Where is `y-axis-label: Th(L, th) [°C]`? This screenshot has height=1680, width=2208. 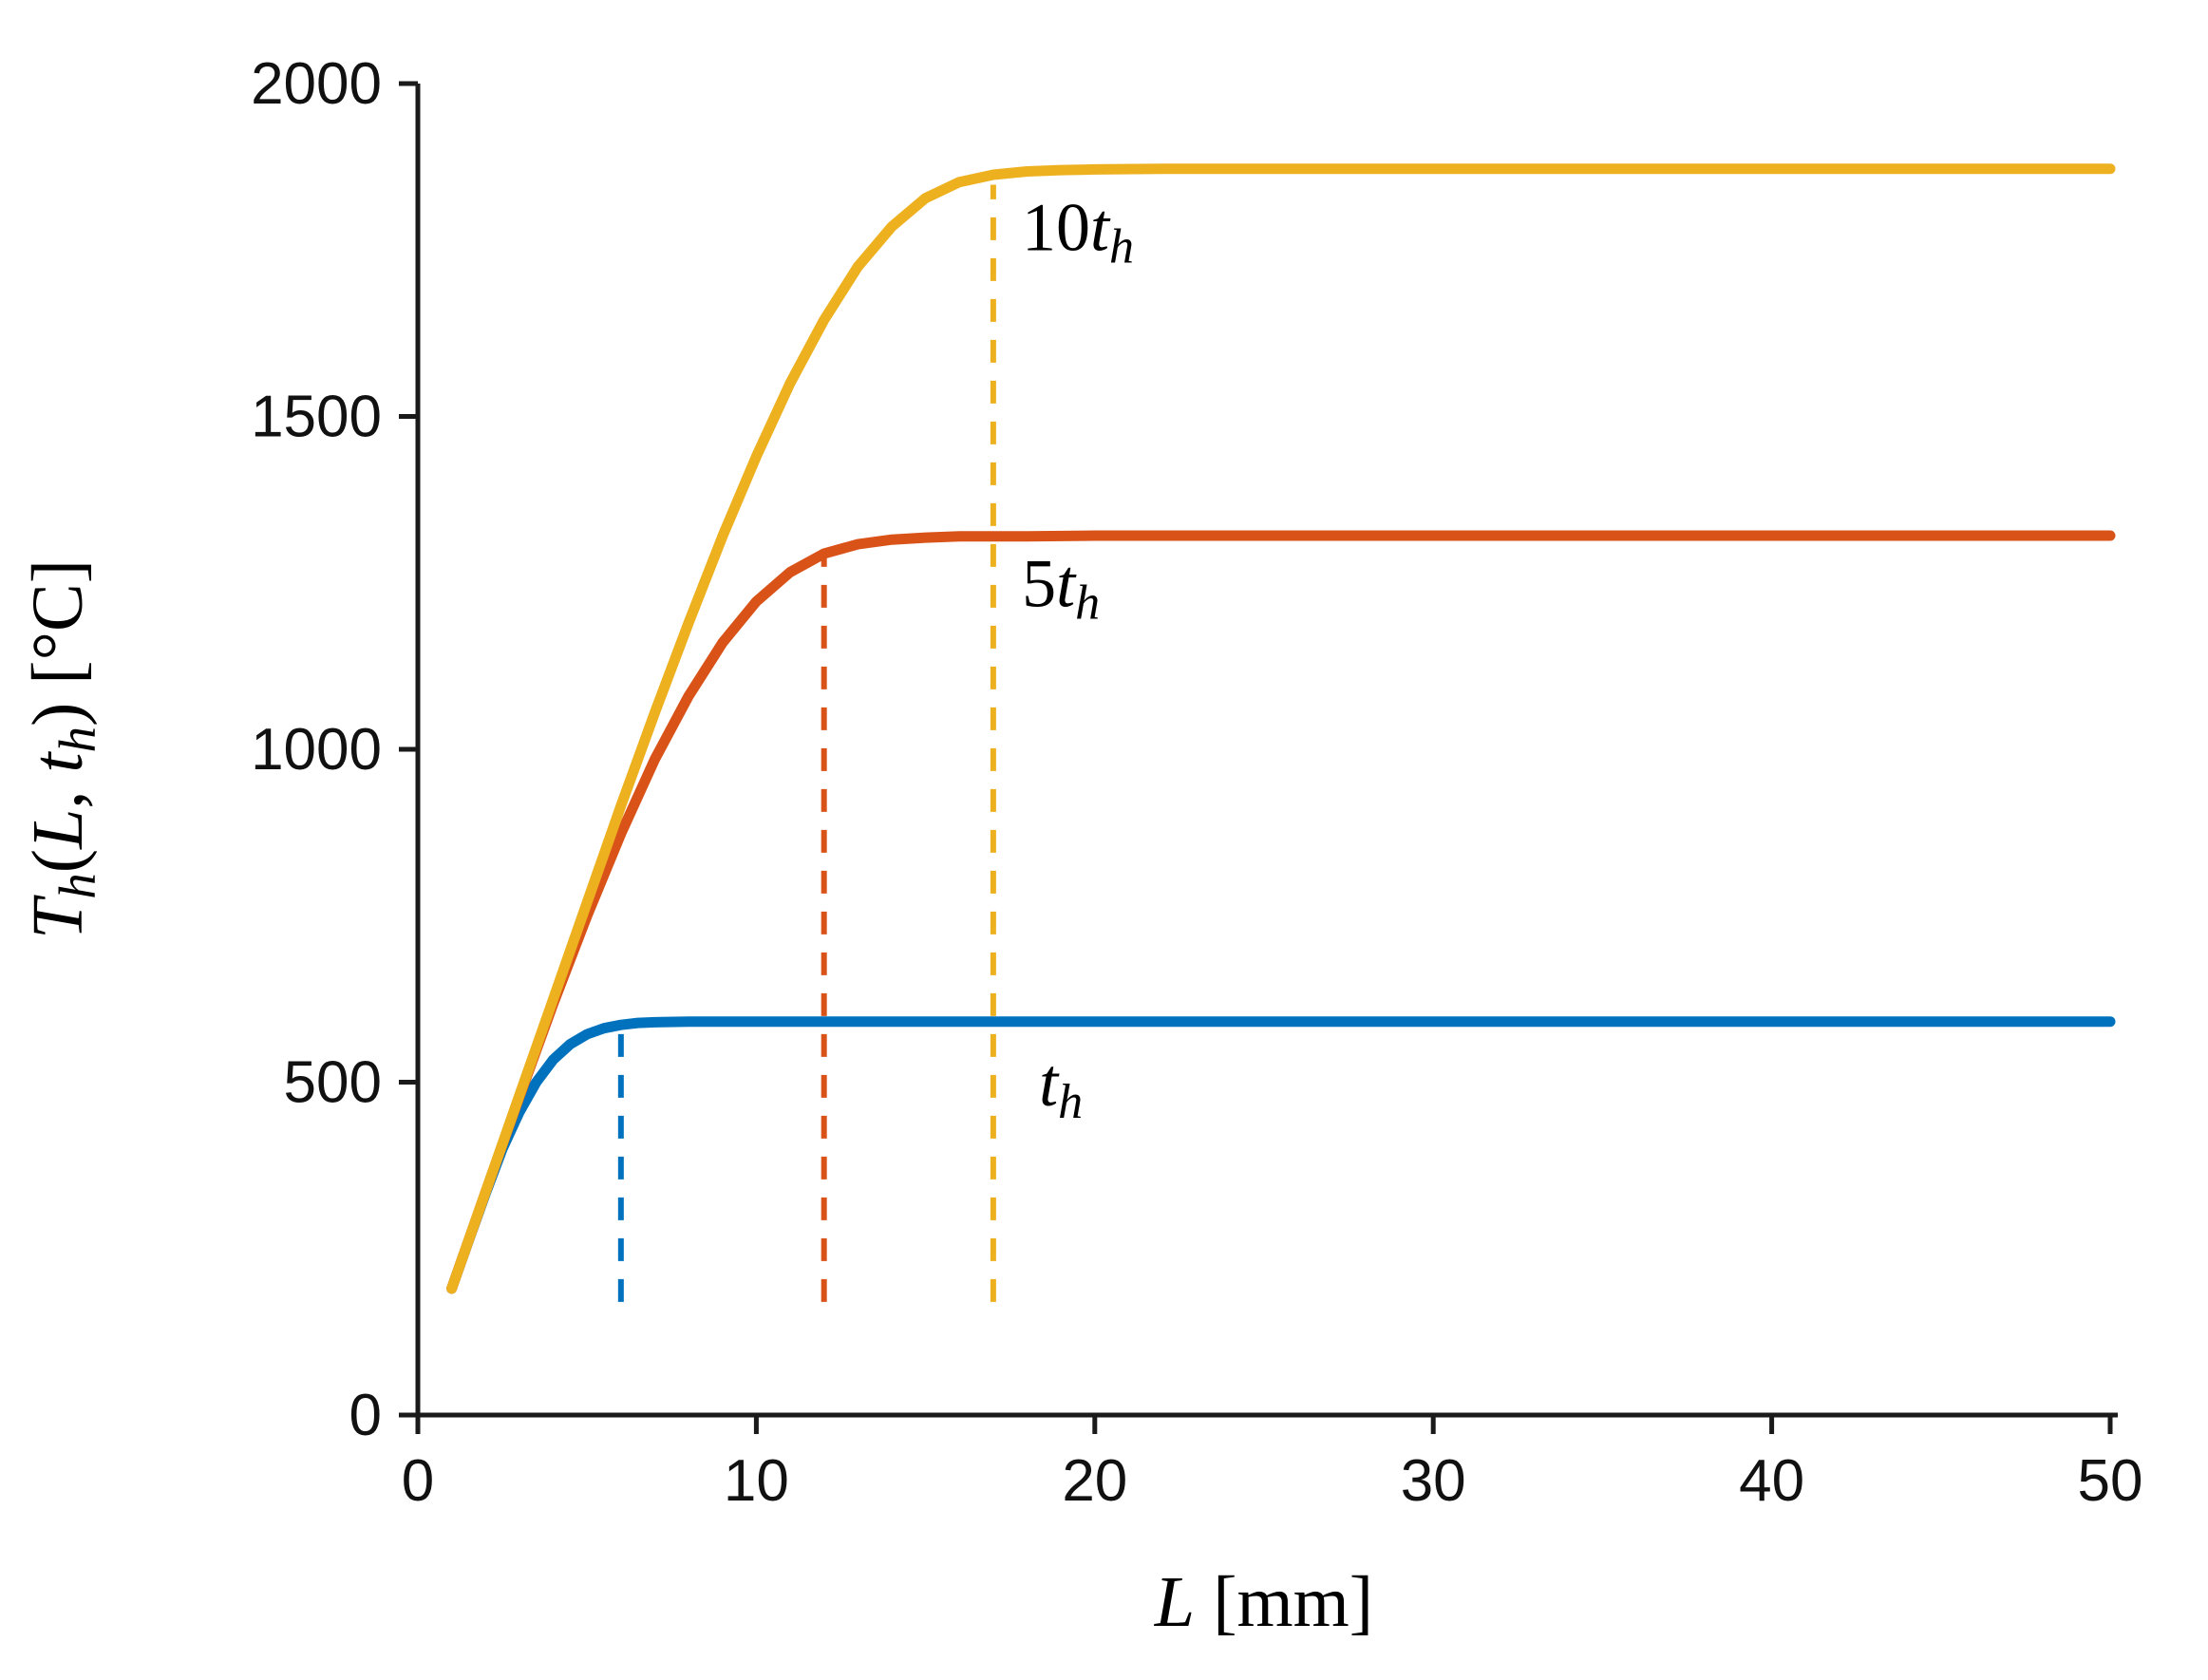 y-axis-label: Th(L, th) [°C] is located at coordinates (62, 749).